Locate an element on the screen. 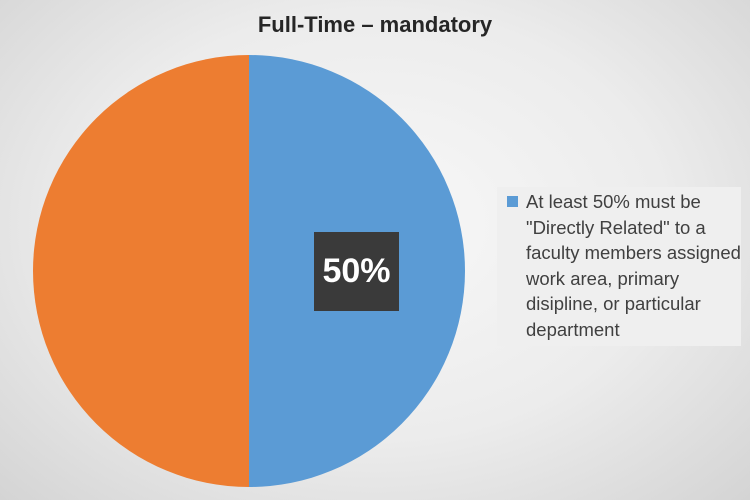 Image resolution: width=750 pixels, height=500 pixels. legend-swatch is located at coordinates (512, 201).